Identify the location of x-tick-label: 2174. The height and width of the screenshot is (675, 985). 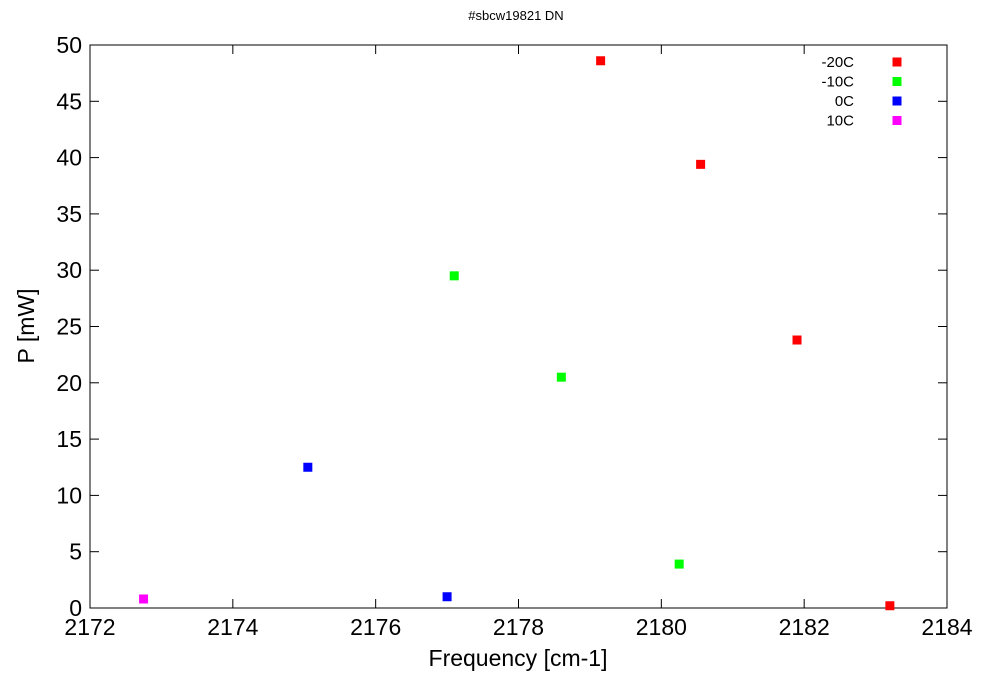
(232, 627).